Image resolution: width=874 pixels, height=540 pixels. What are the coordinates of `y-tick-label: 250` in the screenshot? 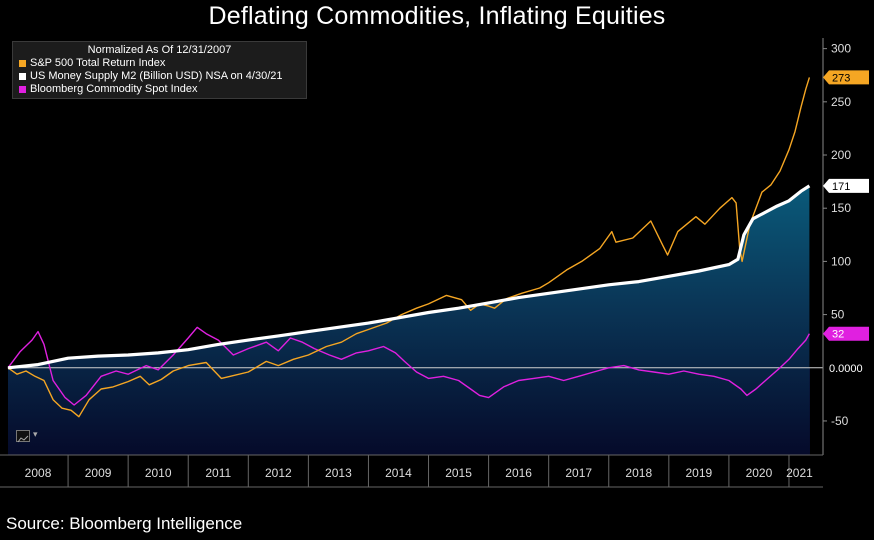 It's located at (841, 102).